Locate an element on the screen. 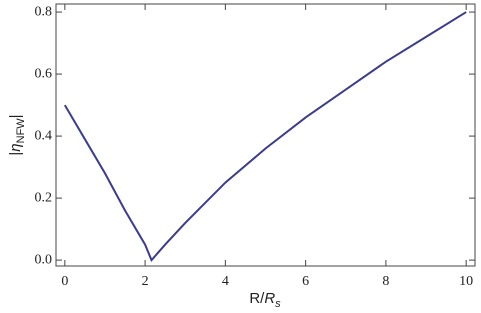 The height and width of the screenshot is (313, 481). y-tick-label: 0.4 is located at coordinates (44, 135).